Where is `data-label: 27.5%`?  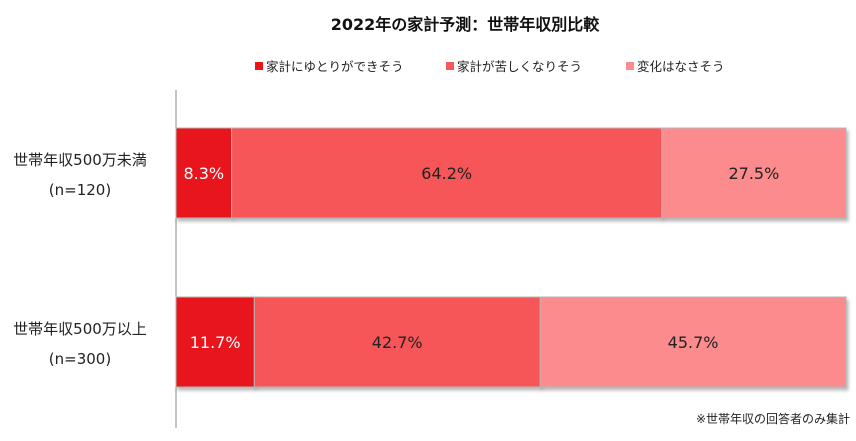 data-label: 27.5% is located at coordinates (753, 173).